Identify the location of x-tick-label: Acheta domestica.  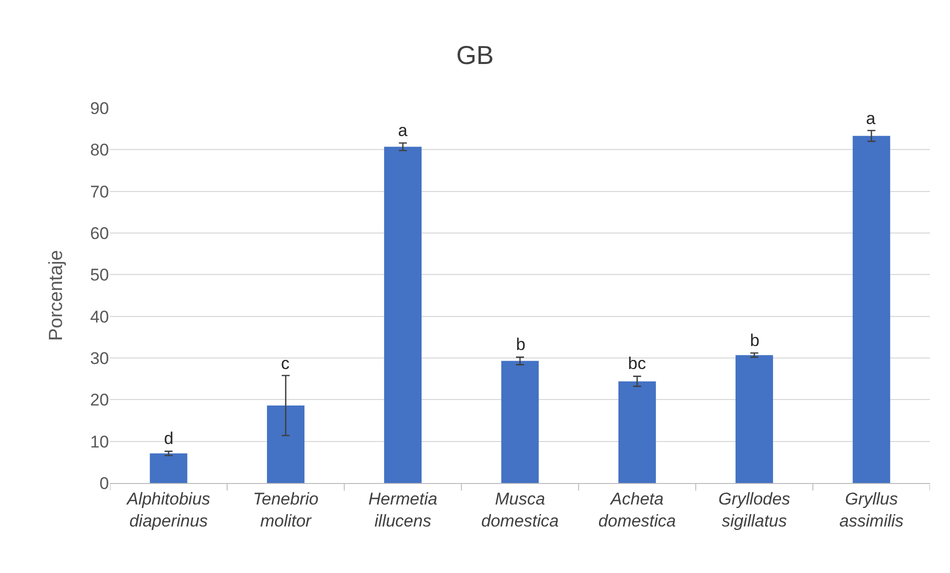
(637, 509).